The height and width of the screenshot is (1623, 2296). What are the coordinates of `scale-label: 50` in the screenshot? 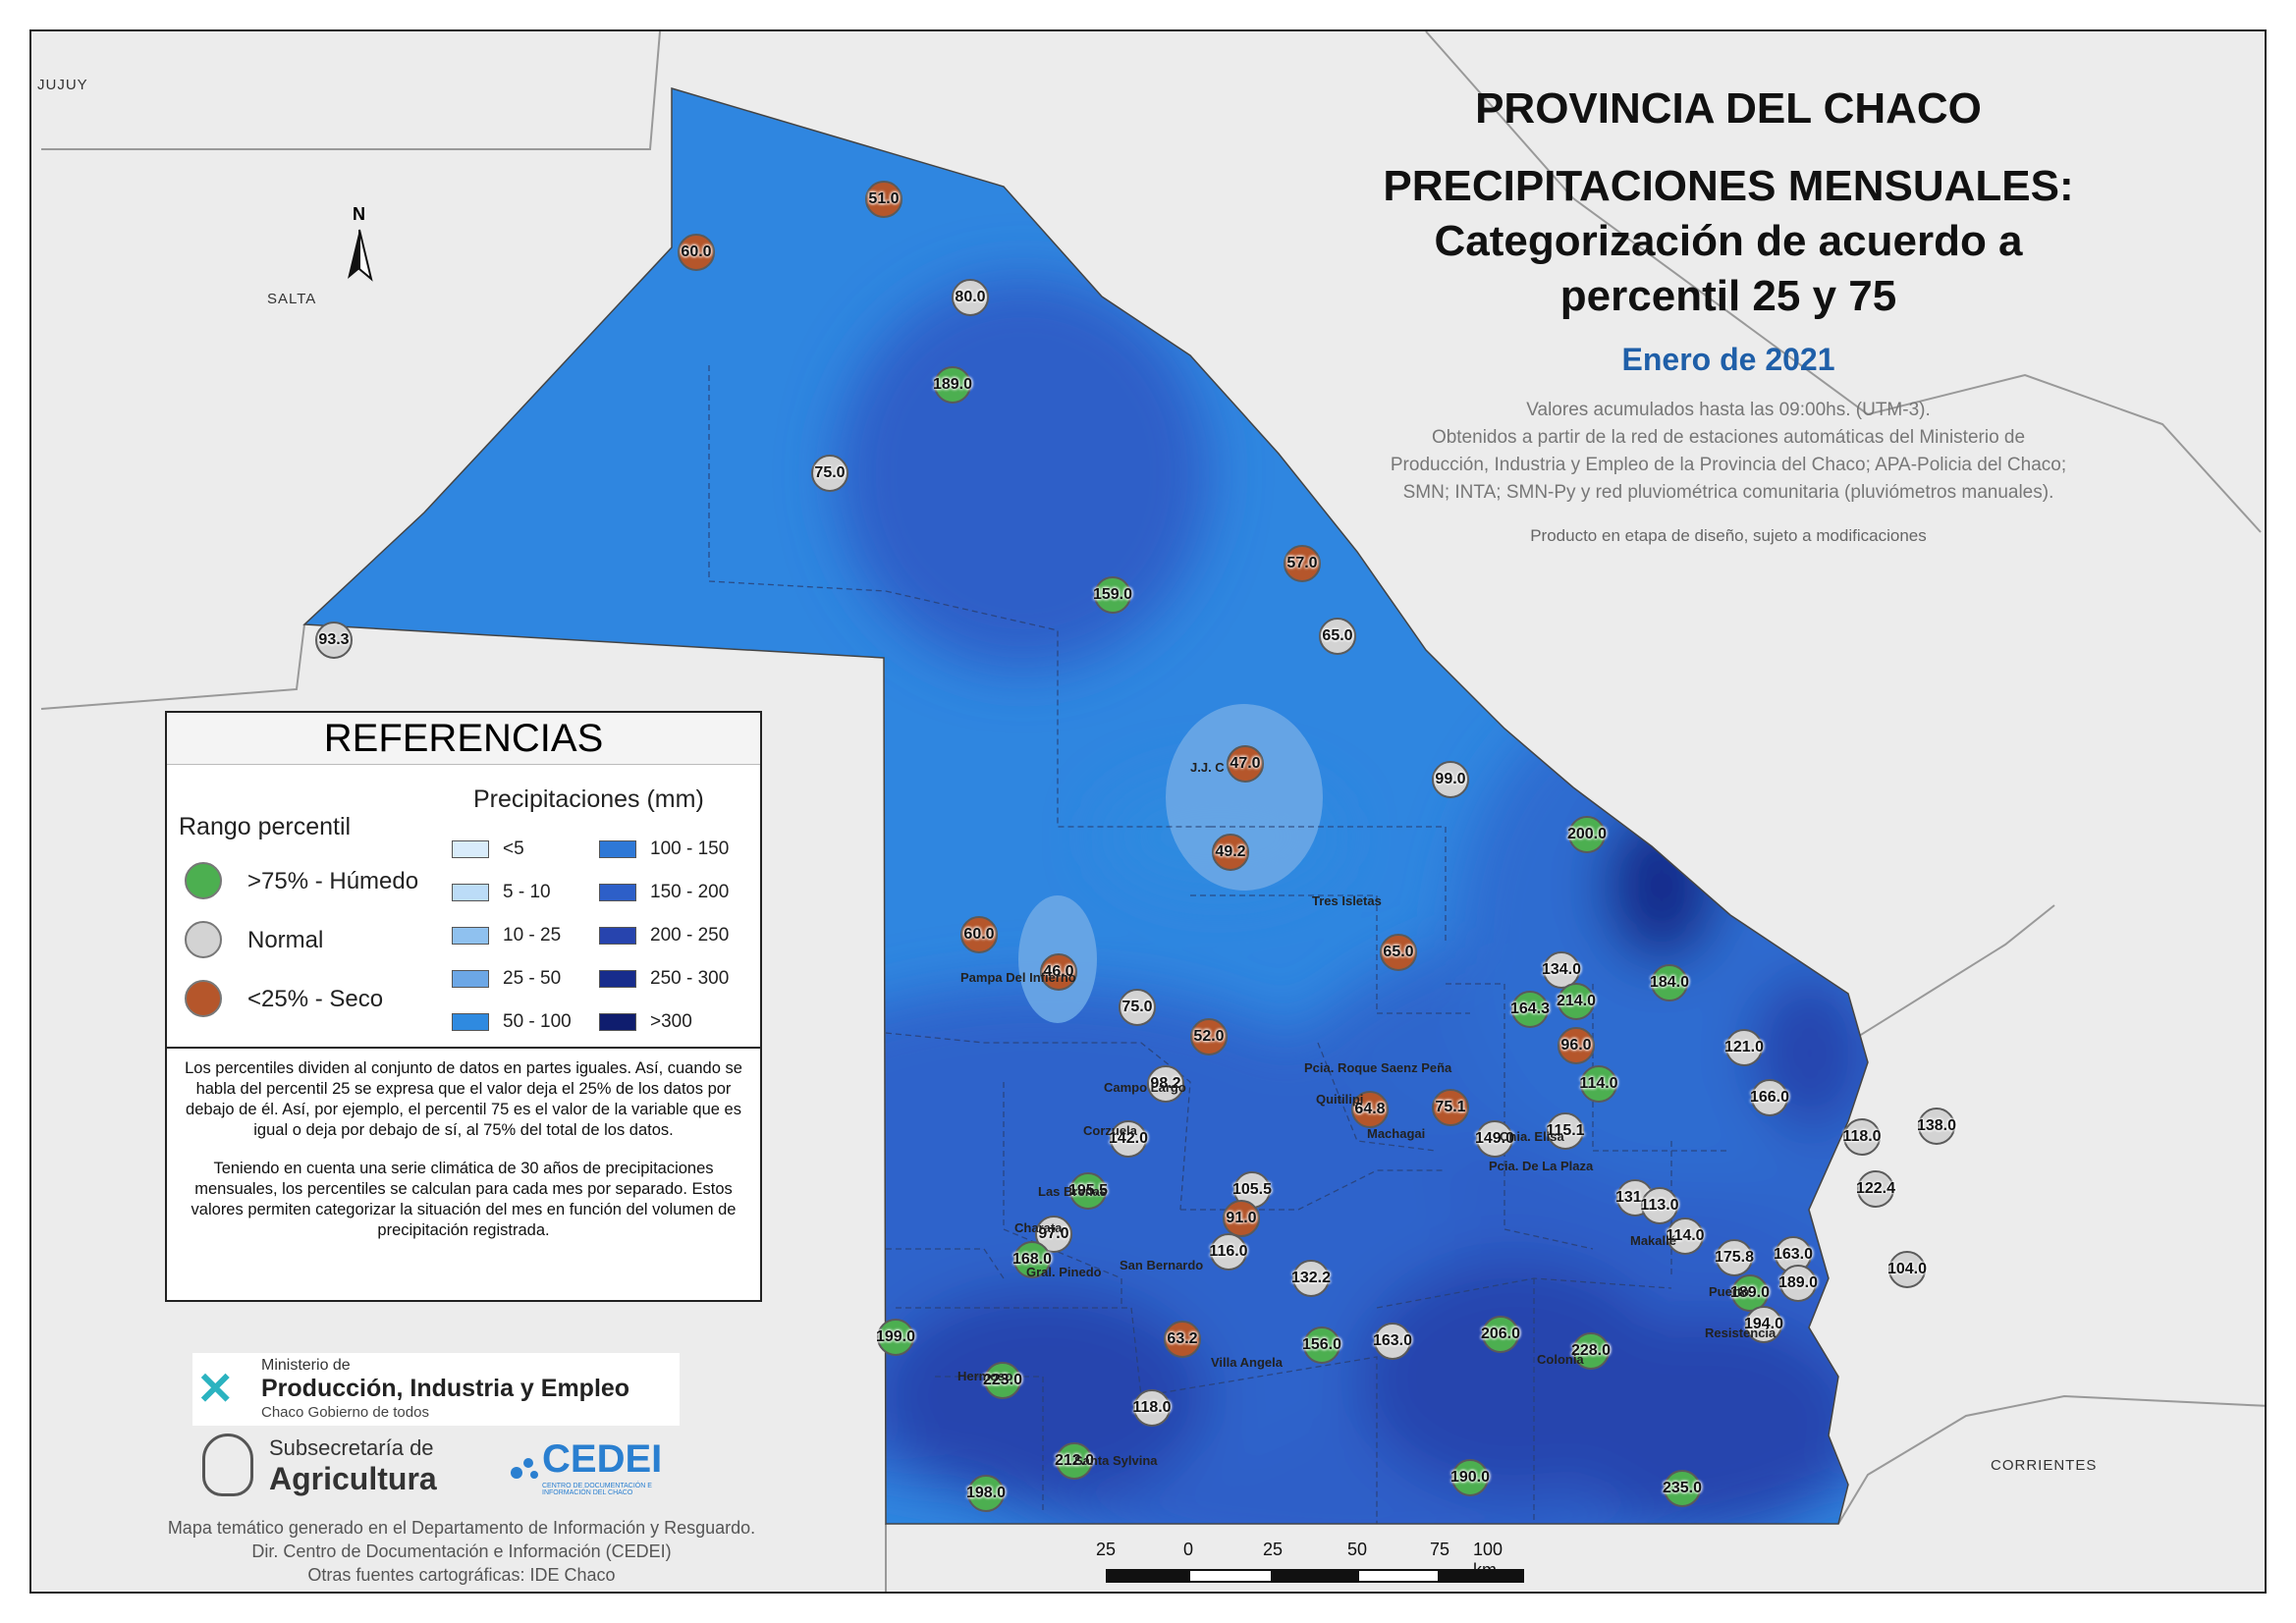 It's located at (1357, 1549).